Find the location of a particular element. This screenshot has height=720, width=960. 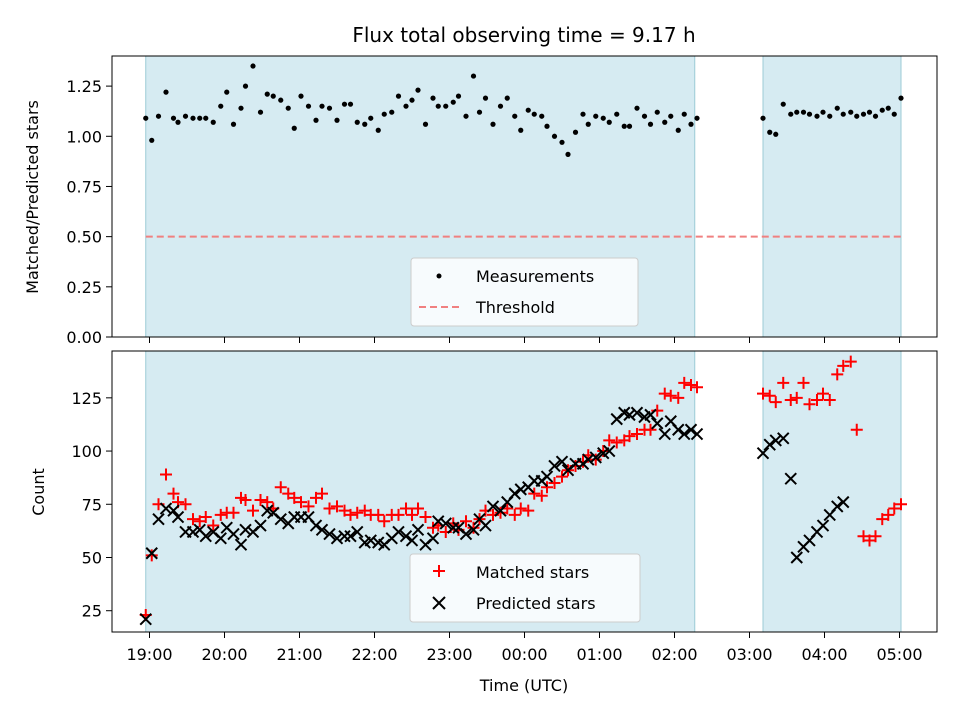

legend-marker-predicted is located at coordinates (439, 603).